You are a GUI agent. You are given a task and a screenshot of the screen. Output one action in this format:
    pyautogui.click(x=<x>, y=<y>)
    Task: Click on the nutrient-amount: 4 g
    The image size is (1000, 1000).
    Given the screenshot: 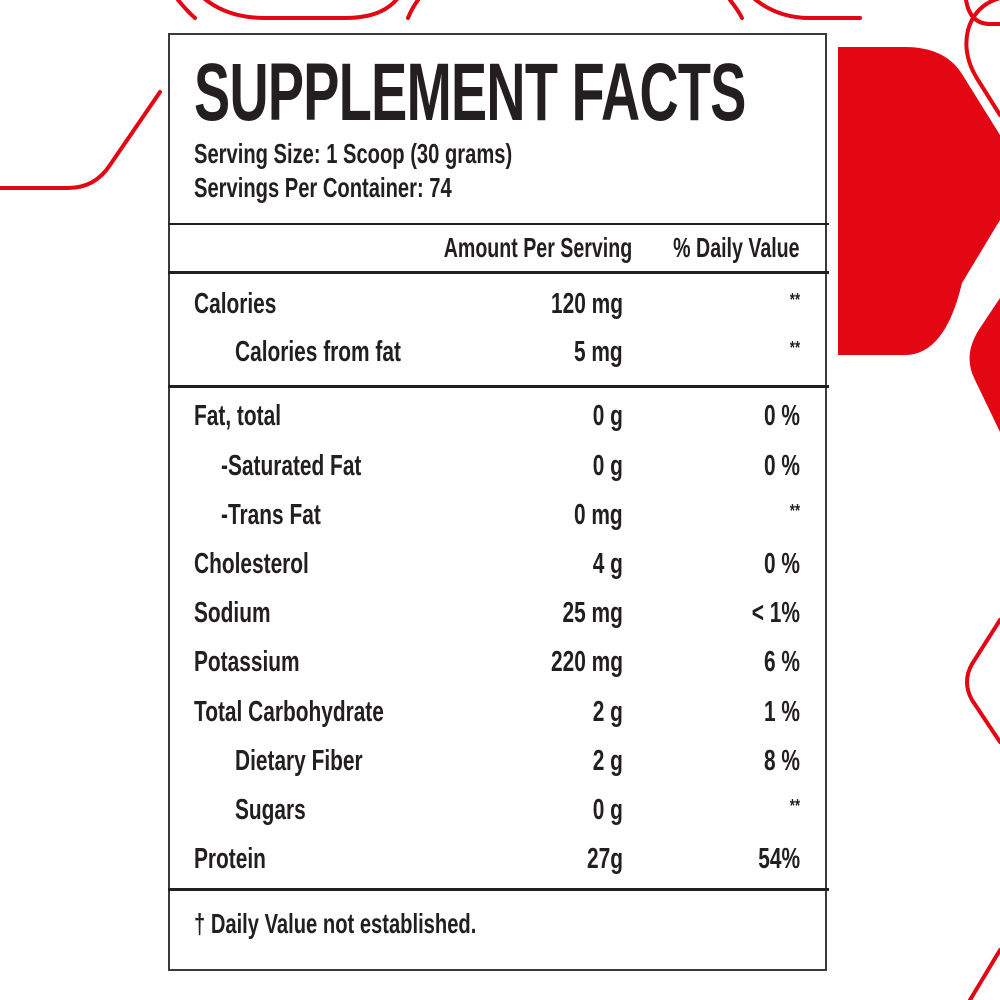 What is the action you would take?
    pyautogui.click(x=607, y=564)
    